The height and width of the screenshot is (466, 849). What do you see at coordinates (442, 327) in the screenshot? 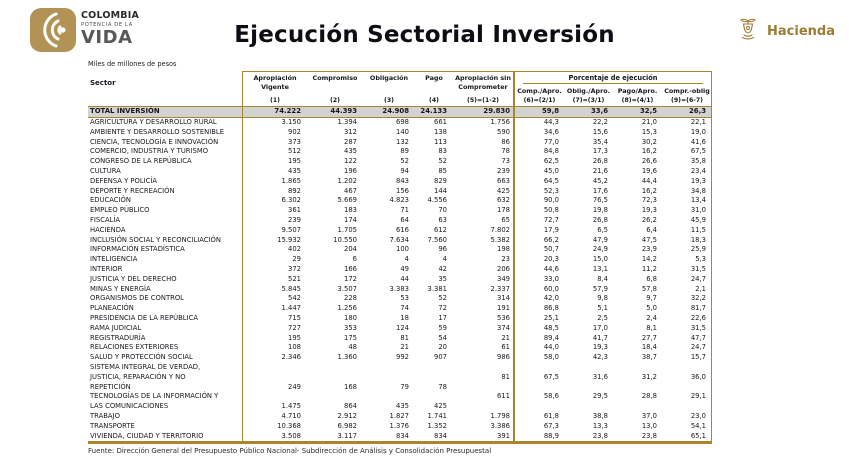
I see `value-cell: 59` at bounding box center [442, 327].